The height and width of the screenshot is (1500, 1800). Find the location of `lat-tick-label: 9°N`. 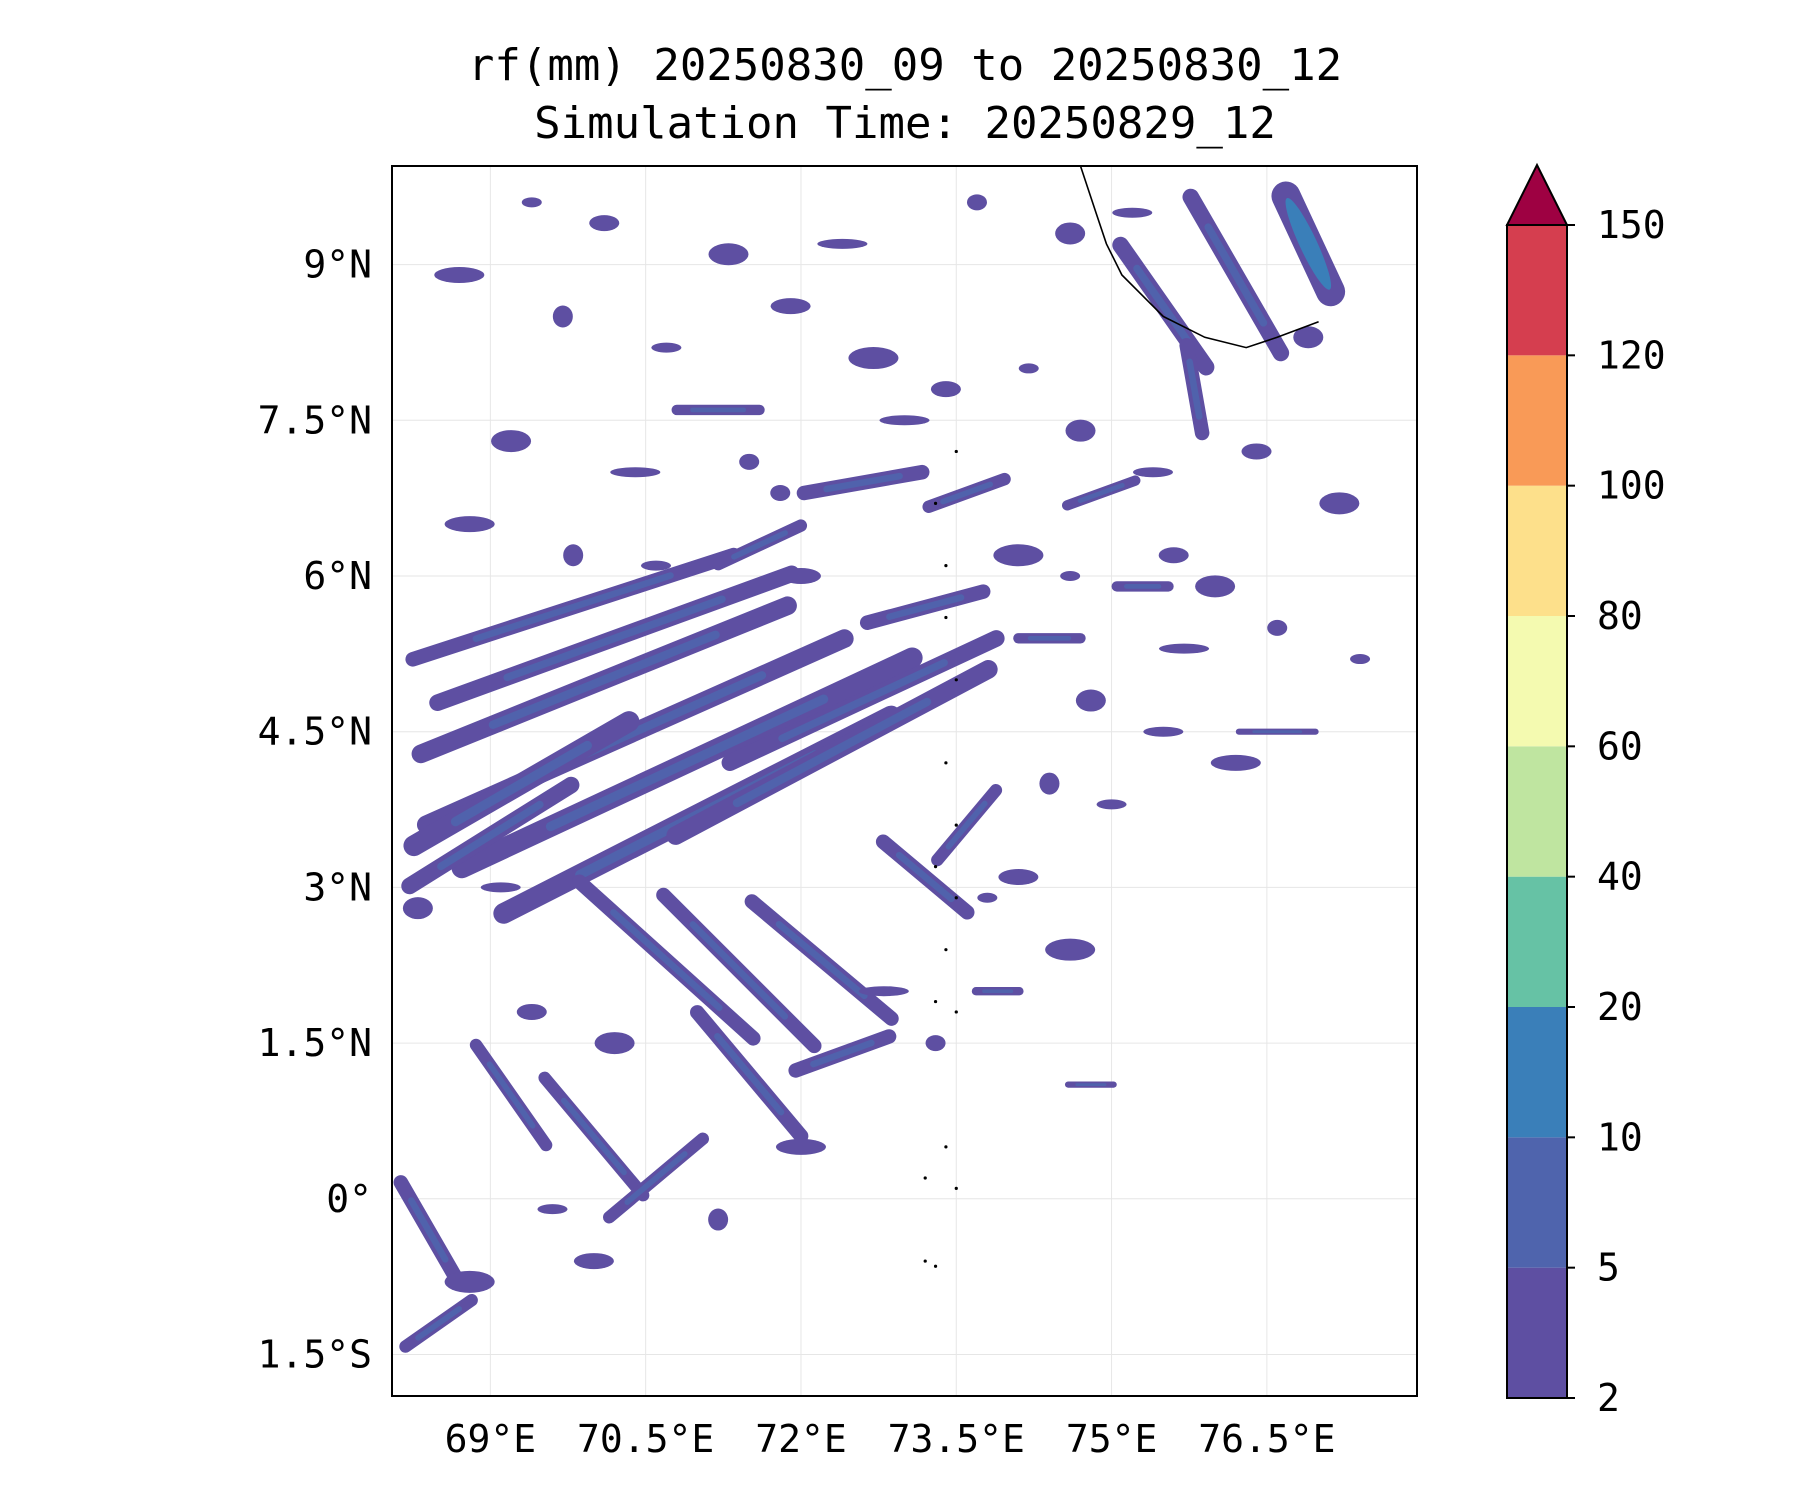

lat-tick-label: 9°N is located at coordinates (337, 265).